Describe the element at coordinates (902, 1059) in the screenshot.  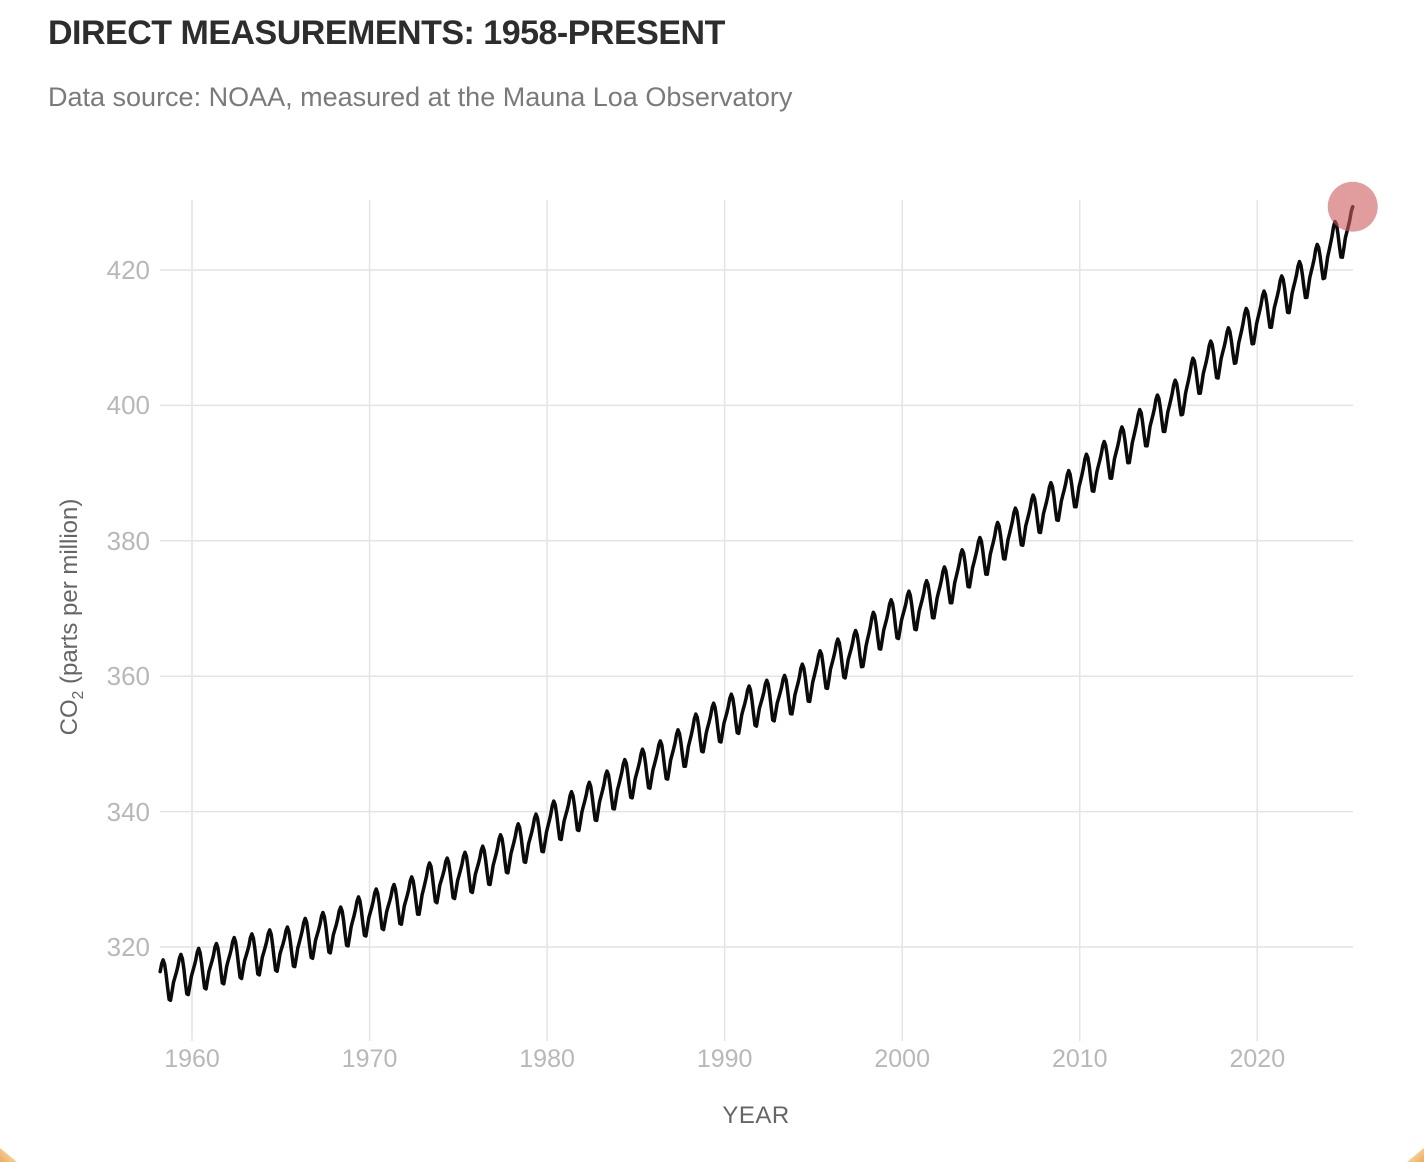
I see `x-tick-label: 2000` at that location.